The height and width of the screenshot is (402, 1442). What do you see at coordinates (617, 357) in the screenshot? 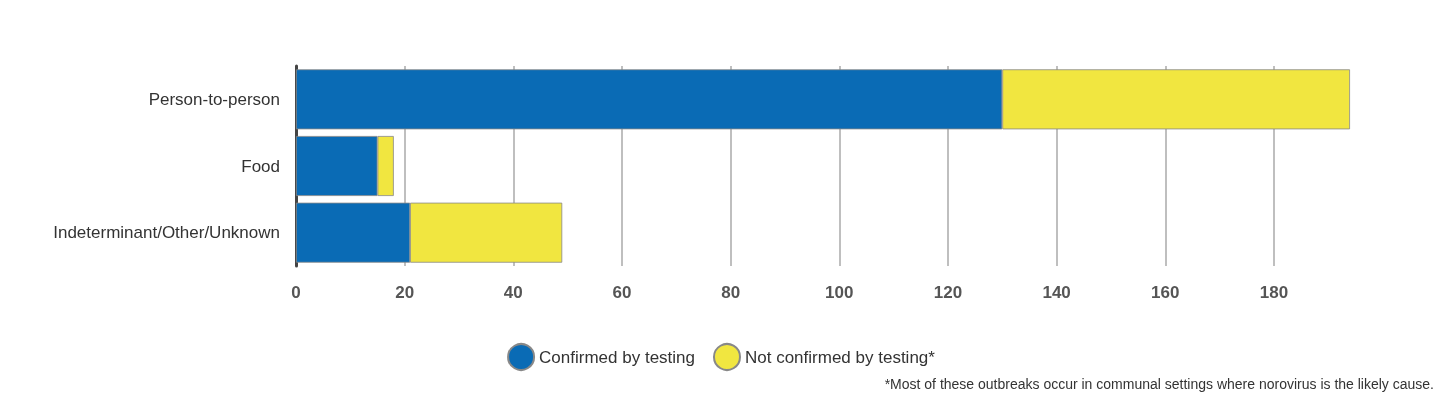
I see `legend-label: Confirmed by testing` at bounding box center [617, 357].